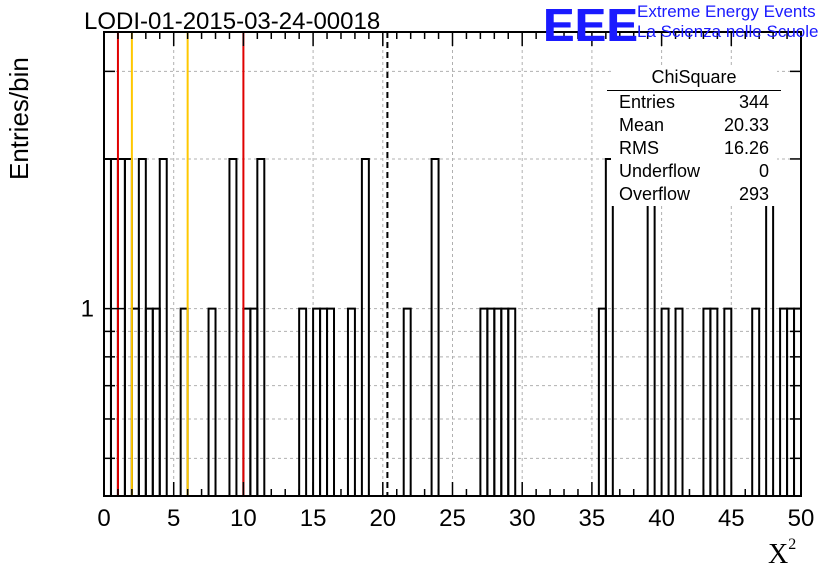 This screenshot has height=572, width=836. Describe the element at coordinates (591, 25) in the screenshot. I see `eee-logo: EEE` at that location.